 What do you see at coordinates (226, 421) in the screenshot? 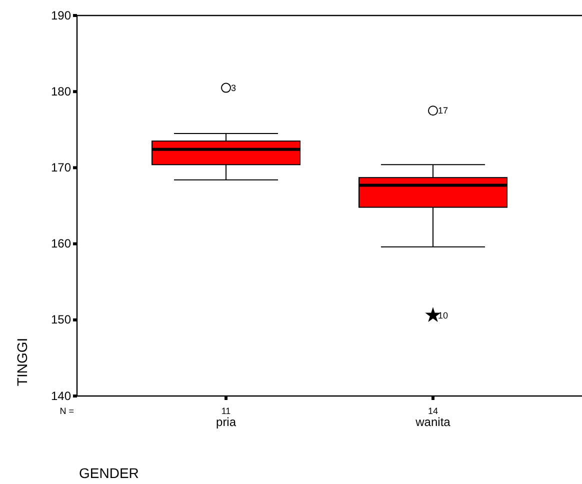
I see `x-tick-label: pria` at bounding box center [226, 421].